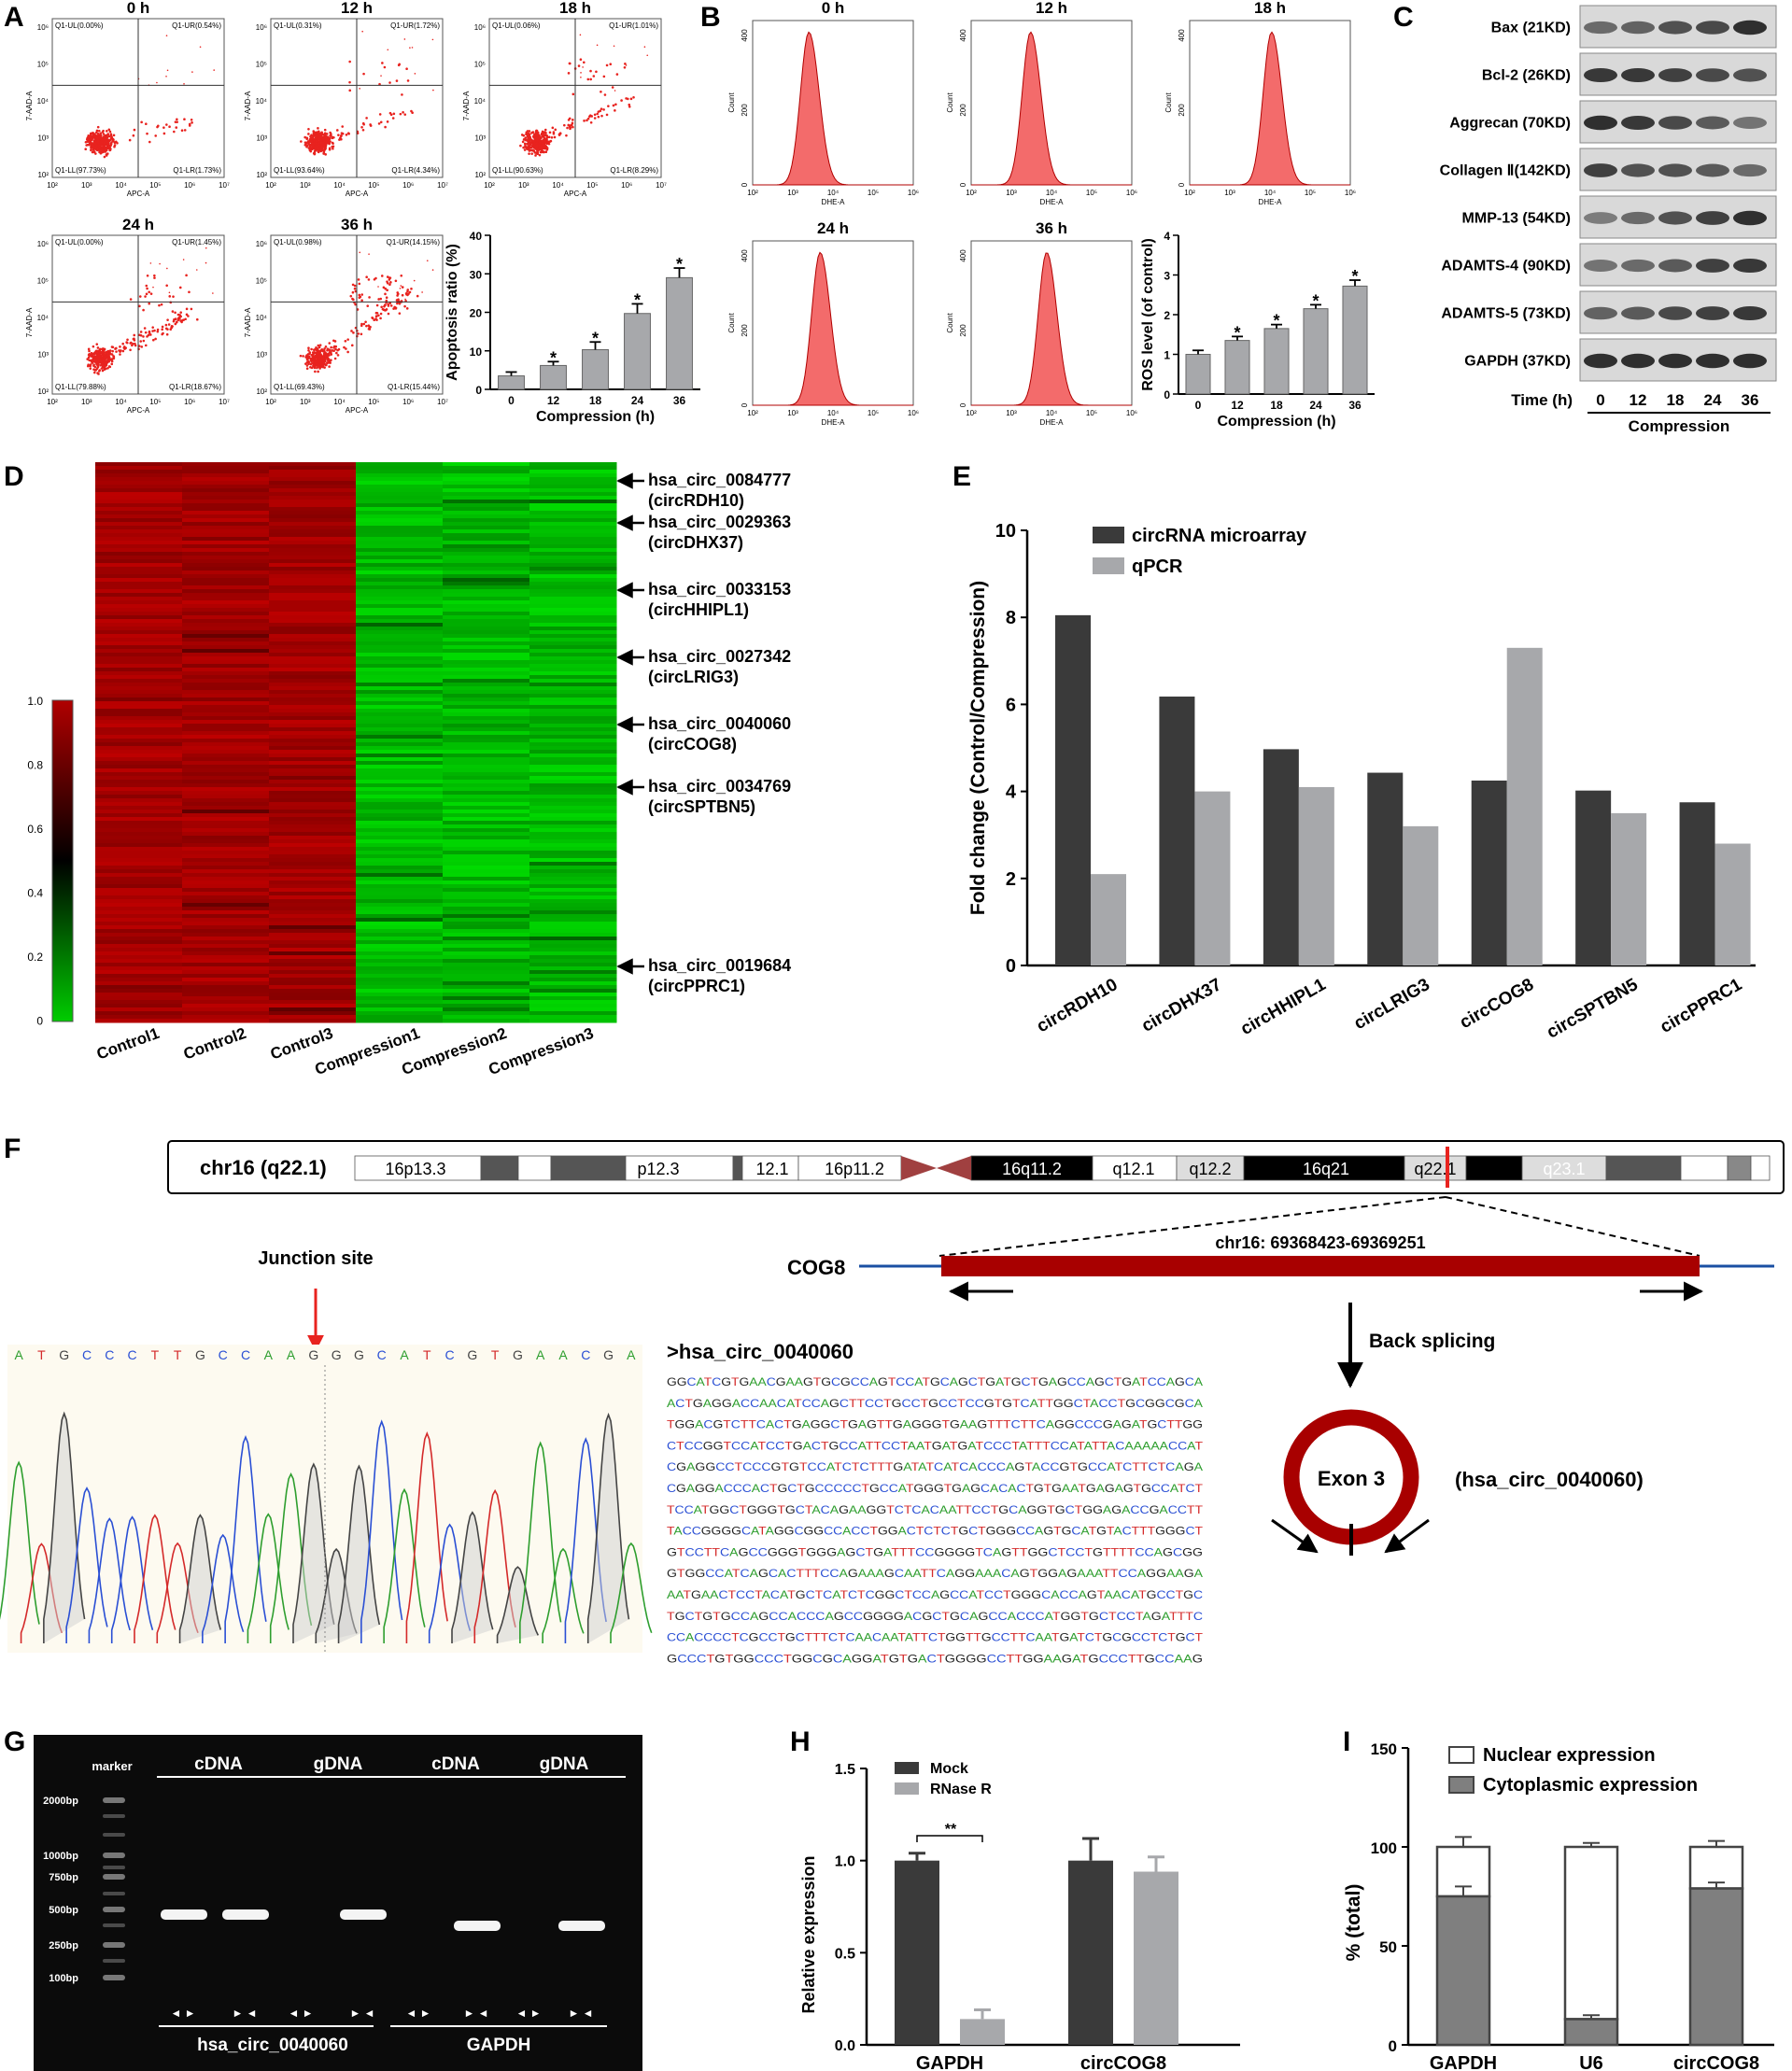 The width and height of the screenshot is (1792, 2071). I want to click on zoom-line-right, so click(1572, 1227).